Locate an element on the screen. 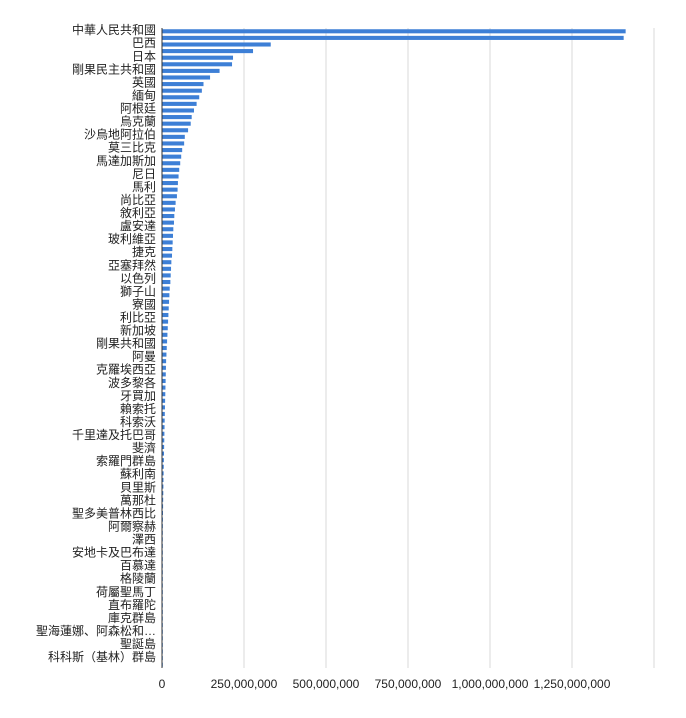 This screenshot has height=718, width=686. category-label-24: 剛果共和國 is located at coordinates (126, 344).